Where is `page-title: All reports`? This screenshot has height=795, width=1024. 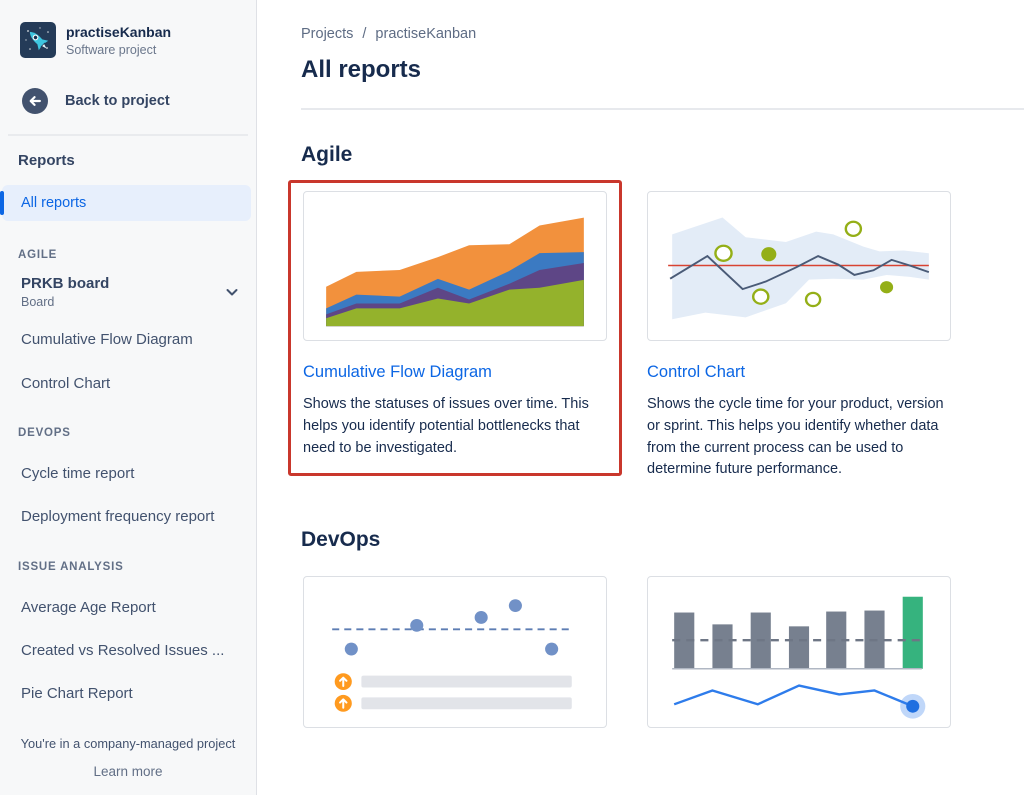 page-title: All reports is located at coordinates (361, 69).